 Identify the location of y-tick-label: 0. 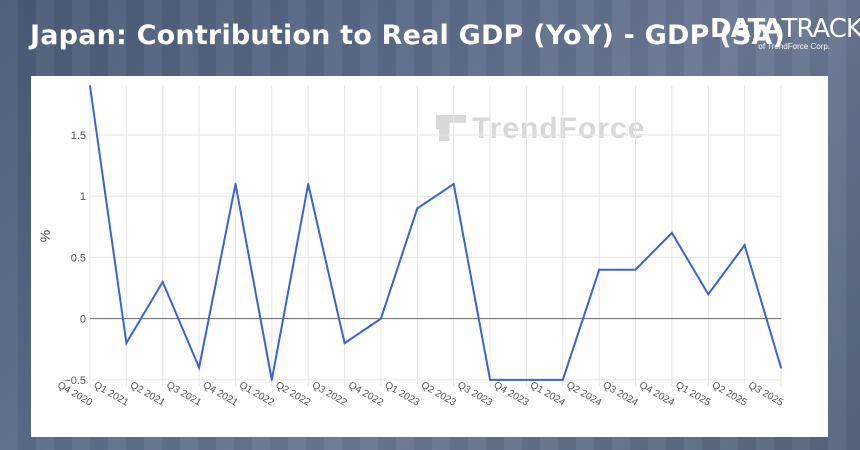
(83, 320).